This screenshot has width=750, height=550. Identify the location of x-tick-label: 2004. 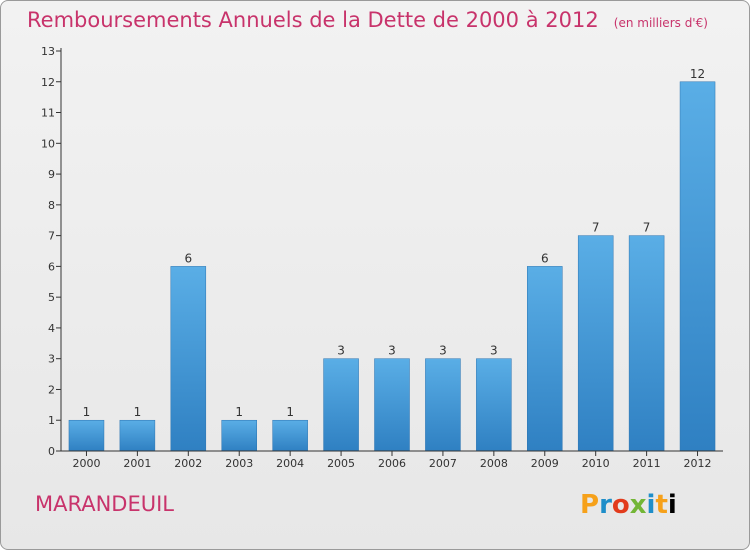
(290, 463).